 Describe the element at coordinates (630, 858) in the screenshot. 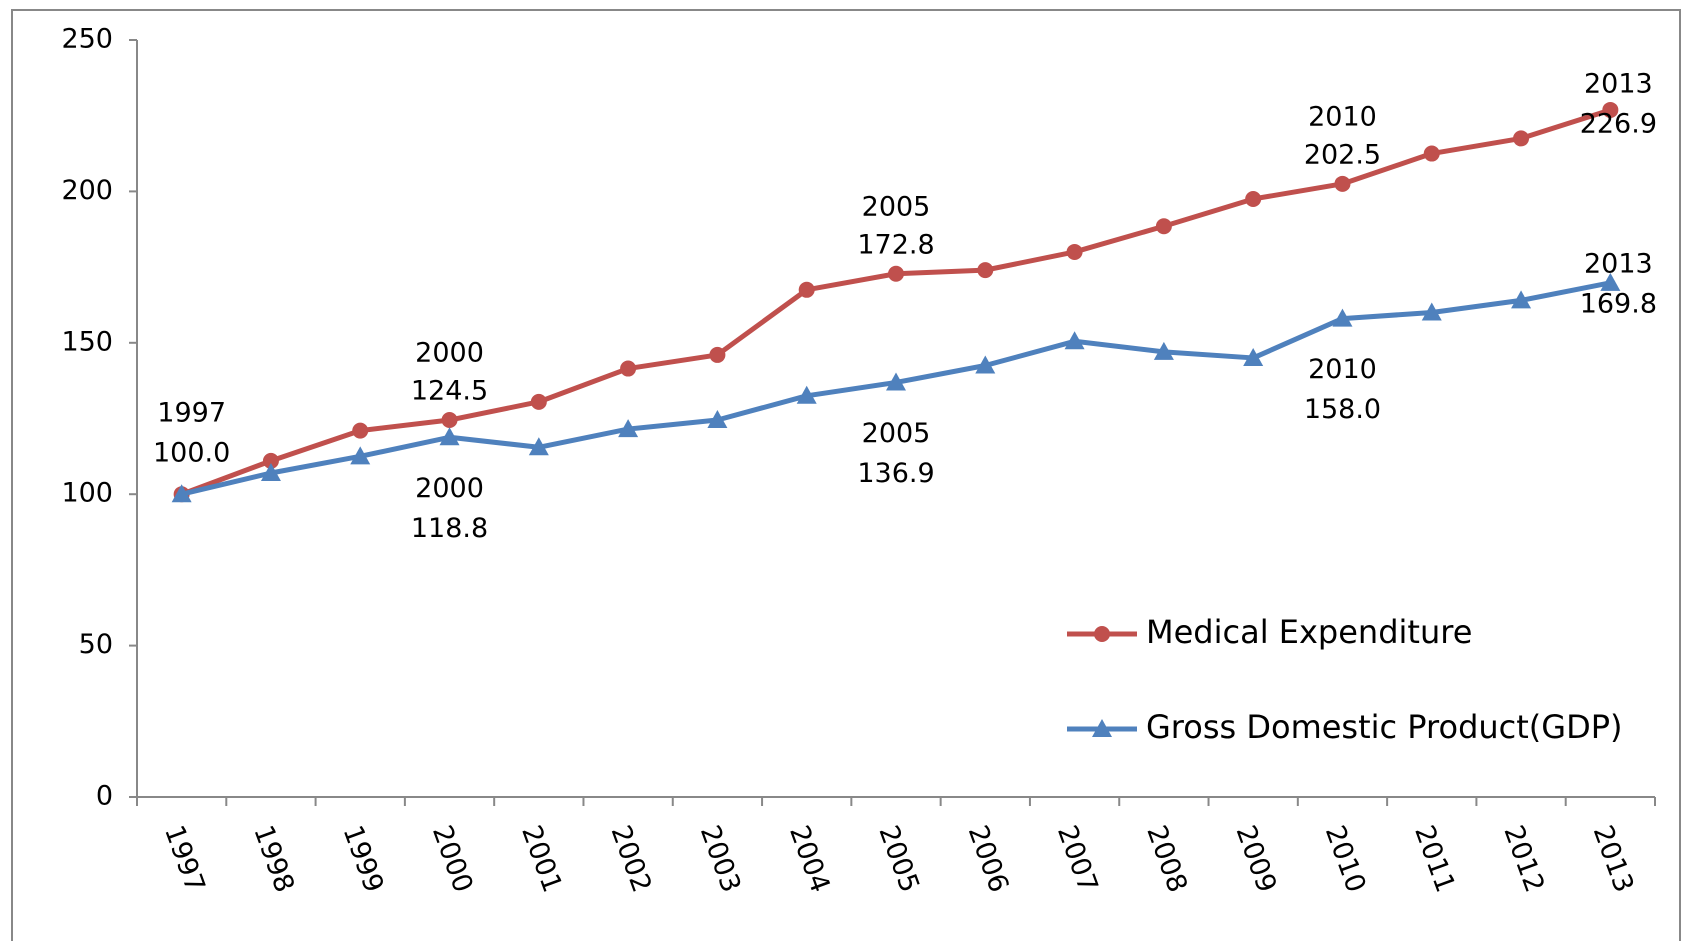

I see `x-tick-label: 2002` at that location.